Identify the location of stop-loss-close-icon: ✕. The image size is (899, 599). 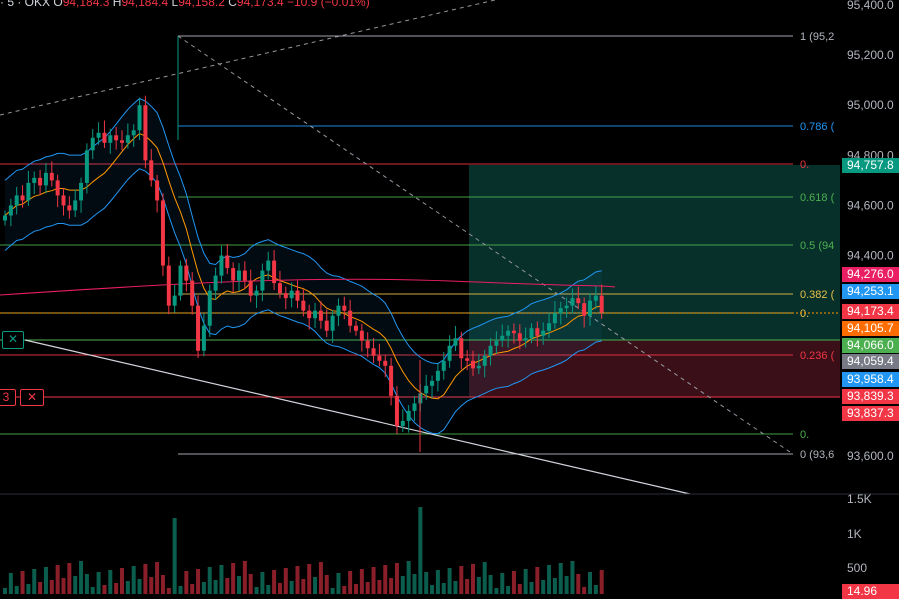
(32, 397).